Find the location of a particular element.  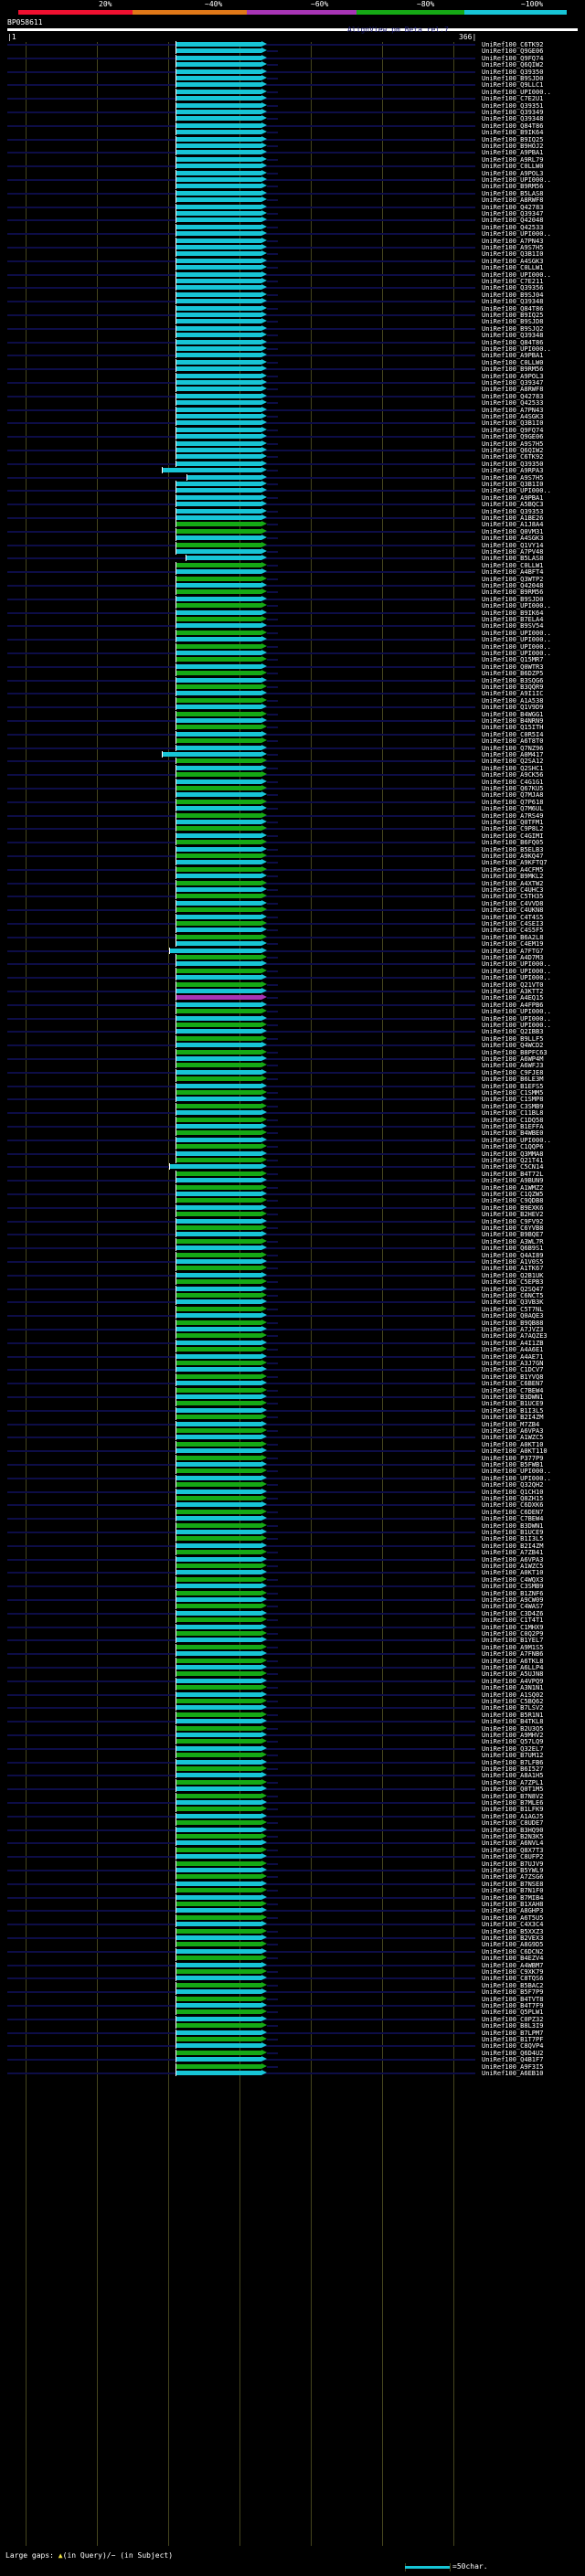

hit-label: UniRef100_Q42783 is located at coordinates (513, 207).